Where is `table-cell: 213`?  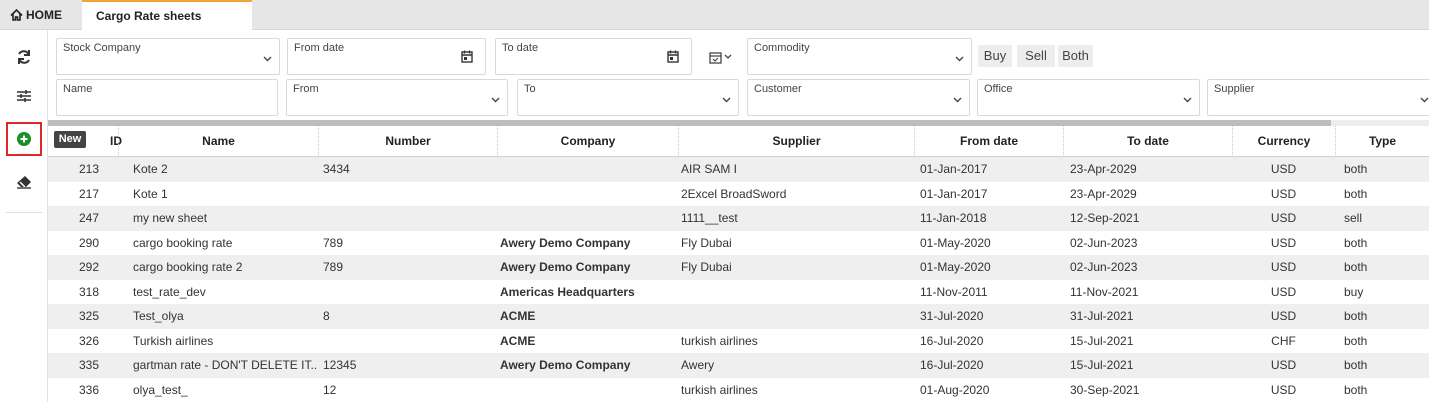 table-cell: 213 is located at coordinates (88, 169).